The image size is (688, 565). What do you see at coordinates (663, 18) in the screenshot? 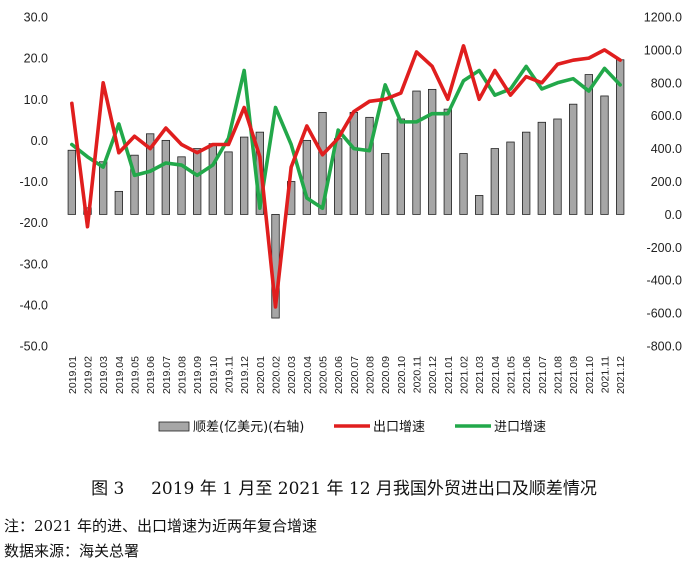
I see `right-tick-label: 1200.0` at bounding box center [663, 18].